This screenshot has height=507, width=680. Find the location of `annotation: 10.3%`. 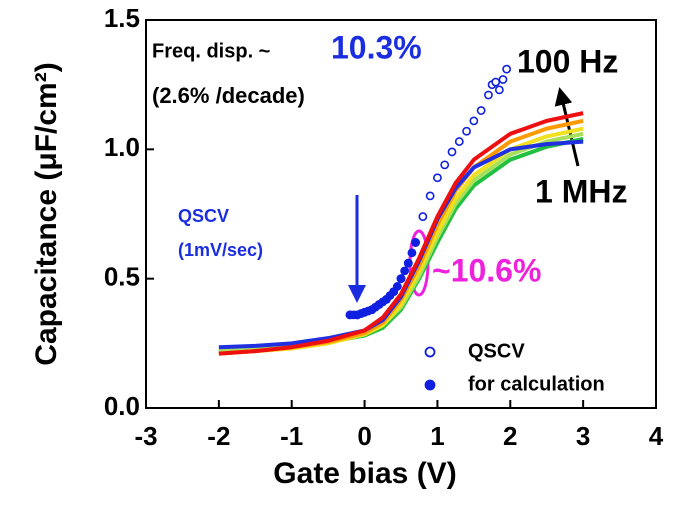

annotation: 10.3% is located at coordinates (376, 47).